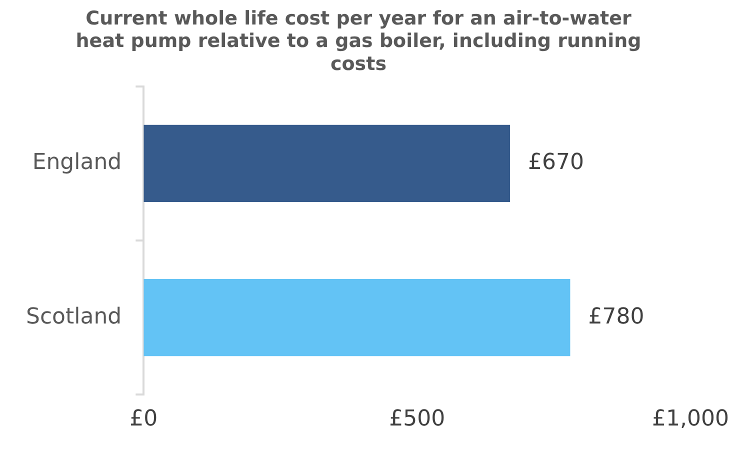  I want to click on x-tick-label: £0, so click(144, 419).